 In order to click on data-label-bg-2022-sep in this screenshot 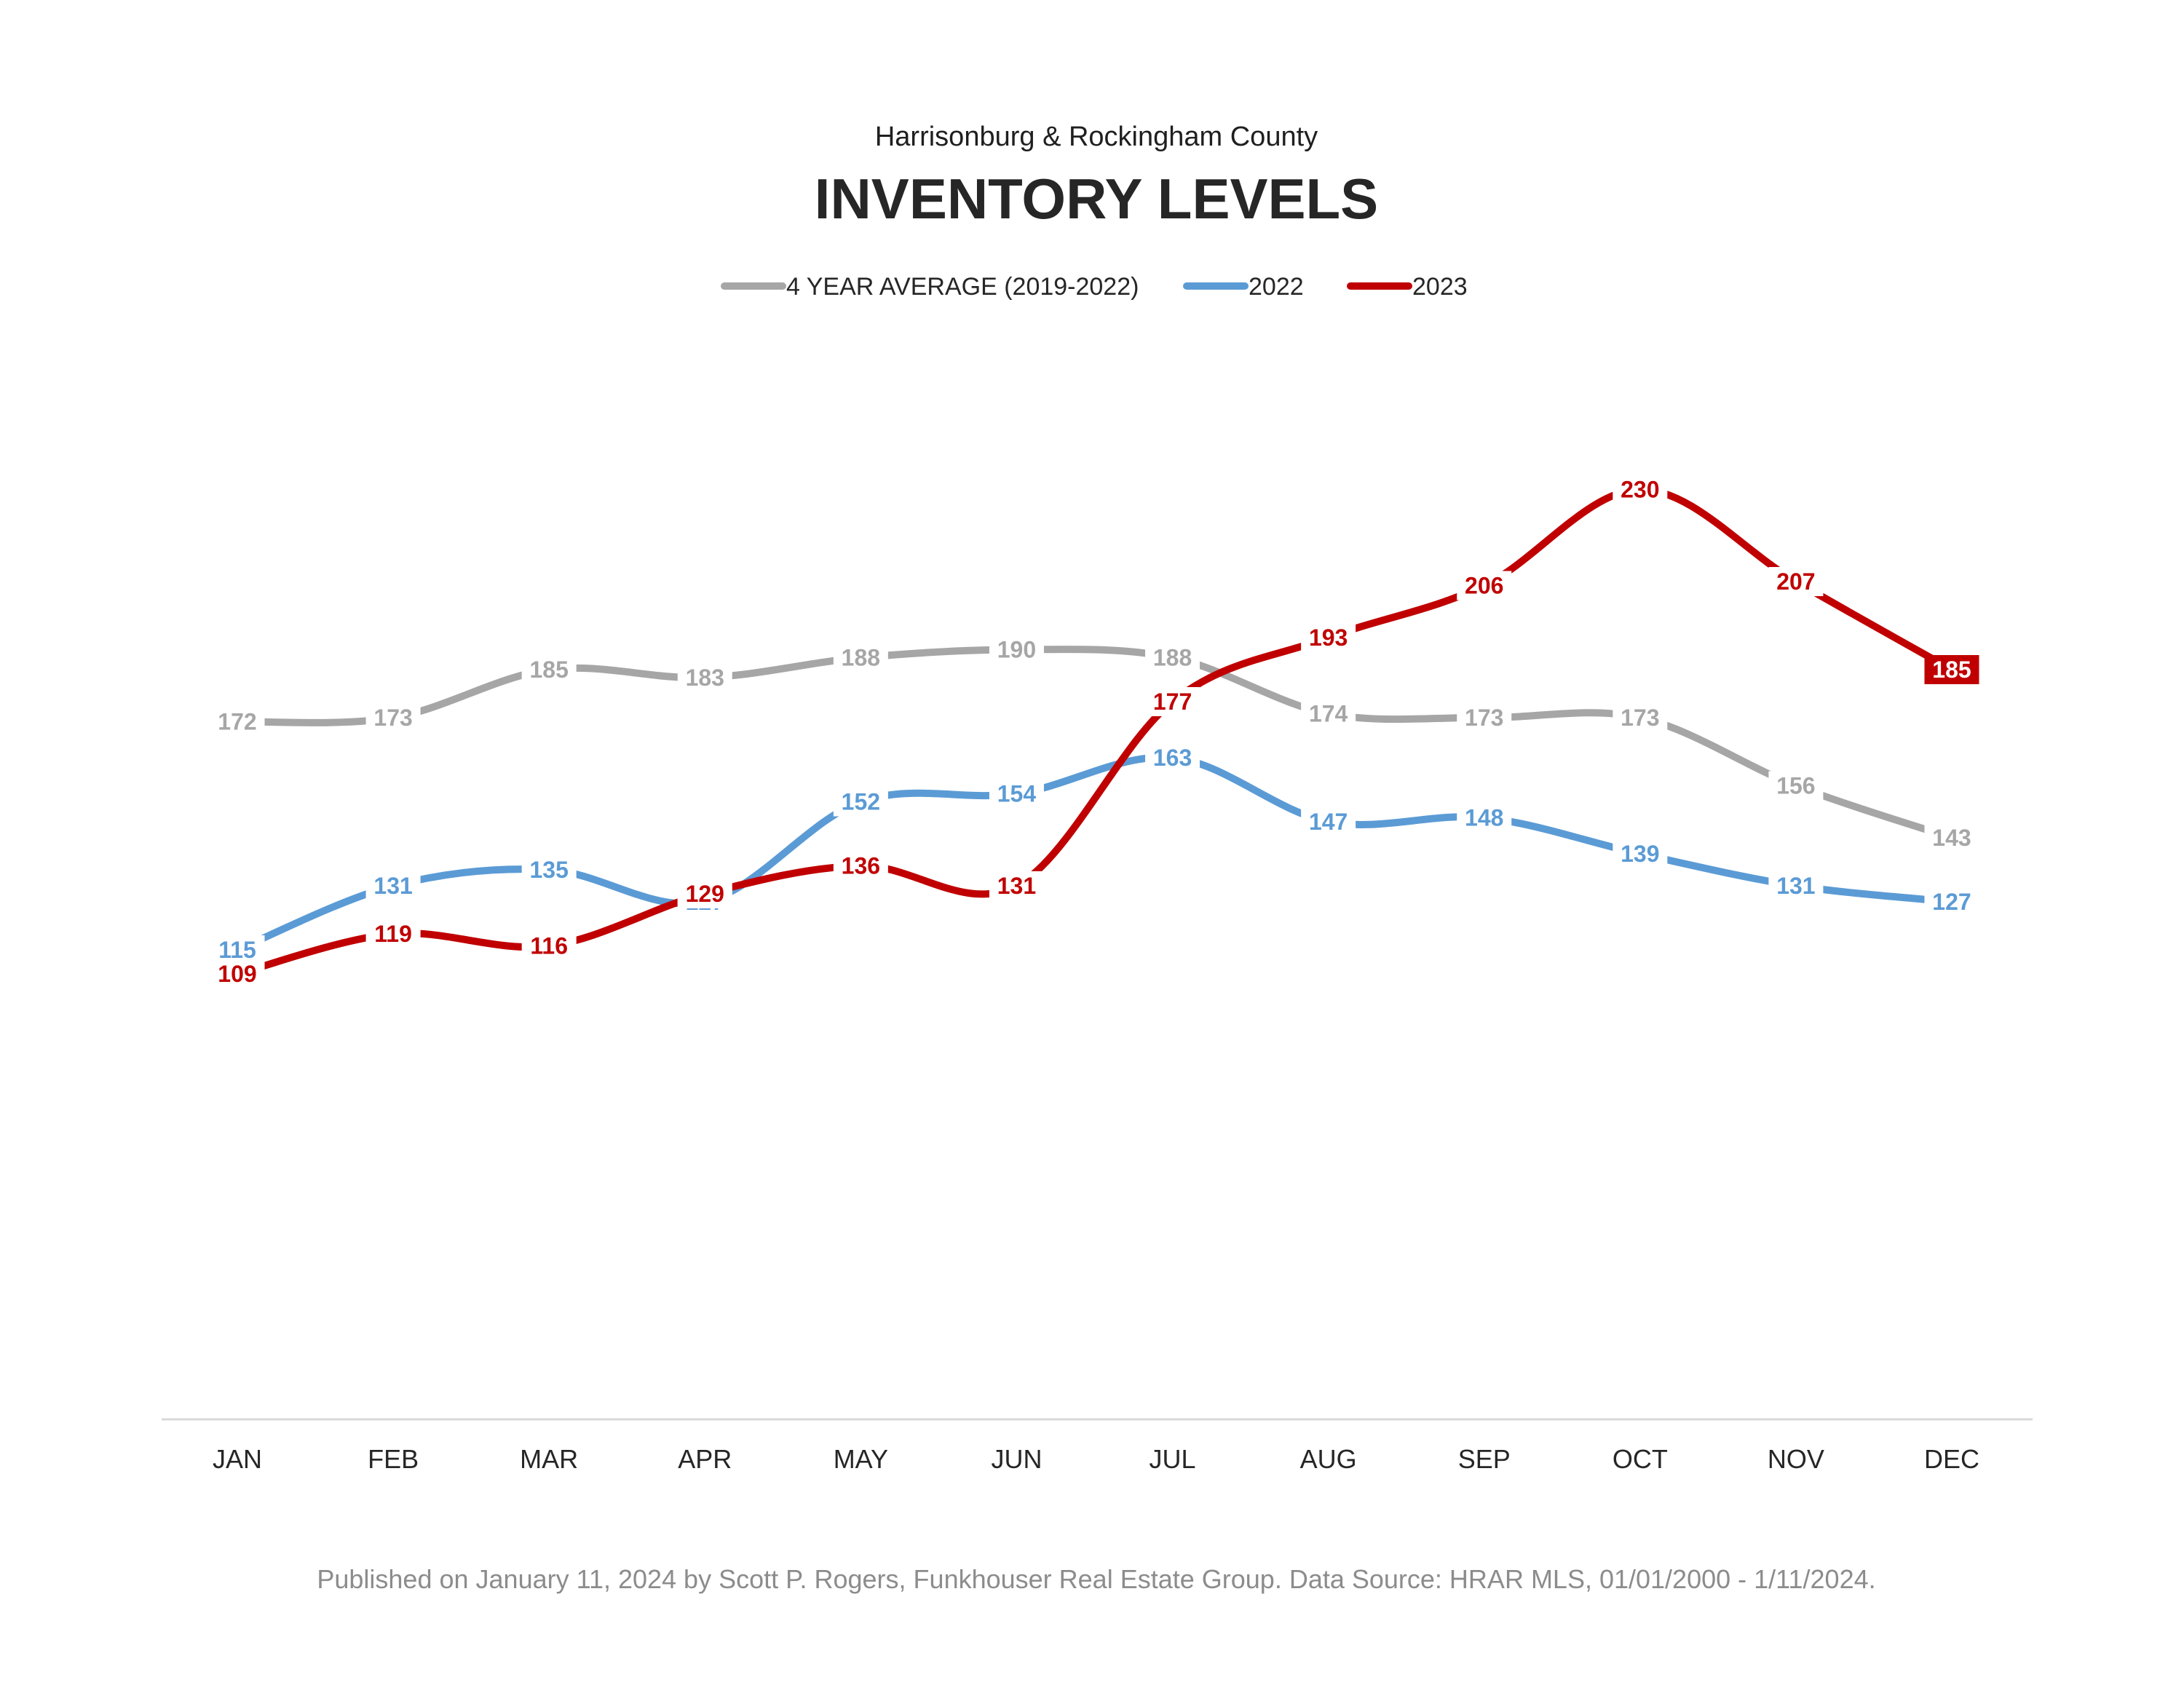, I will do `click(1484, 818)`.